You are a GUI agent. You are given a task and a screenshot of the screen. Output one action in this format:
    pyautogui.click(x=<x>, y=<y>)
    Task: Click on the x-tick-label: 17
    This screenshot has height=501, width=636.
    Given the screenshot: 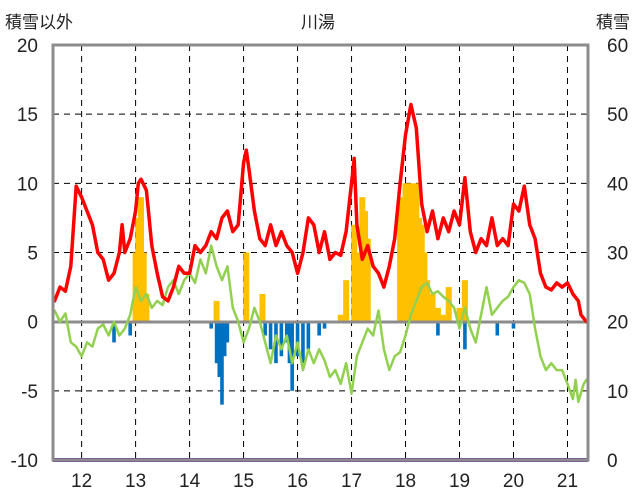 What is the action you would take?
    pyautogui.click(x=351, y=481)
    